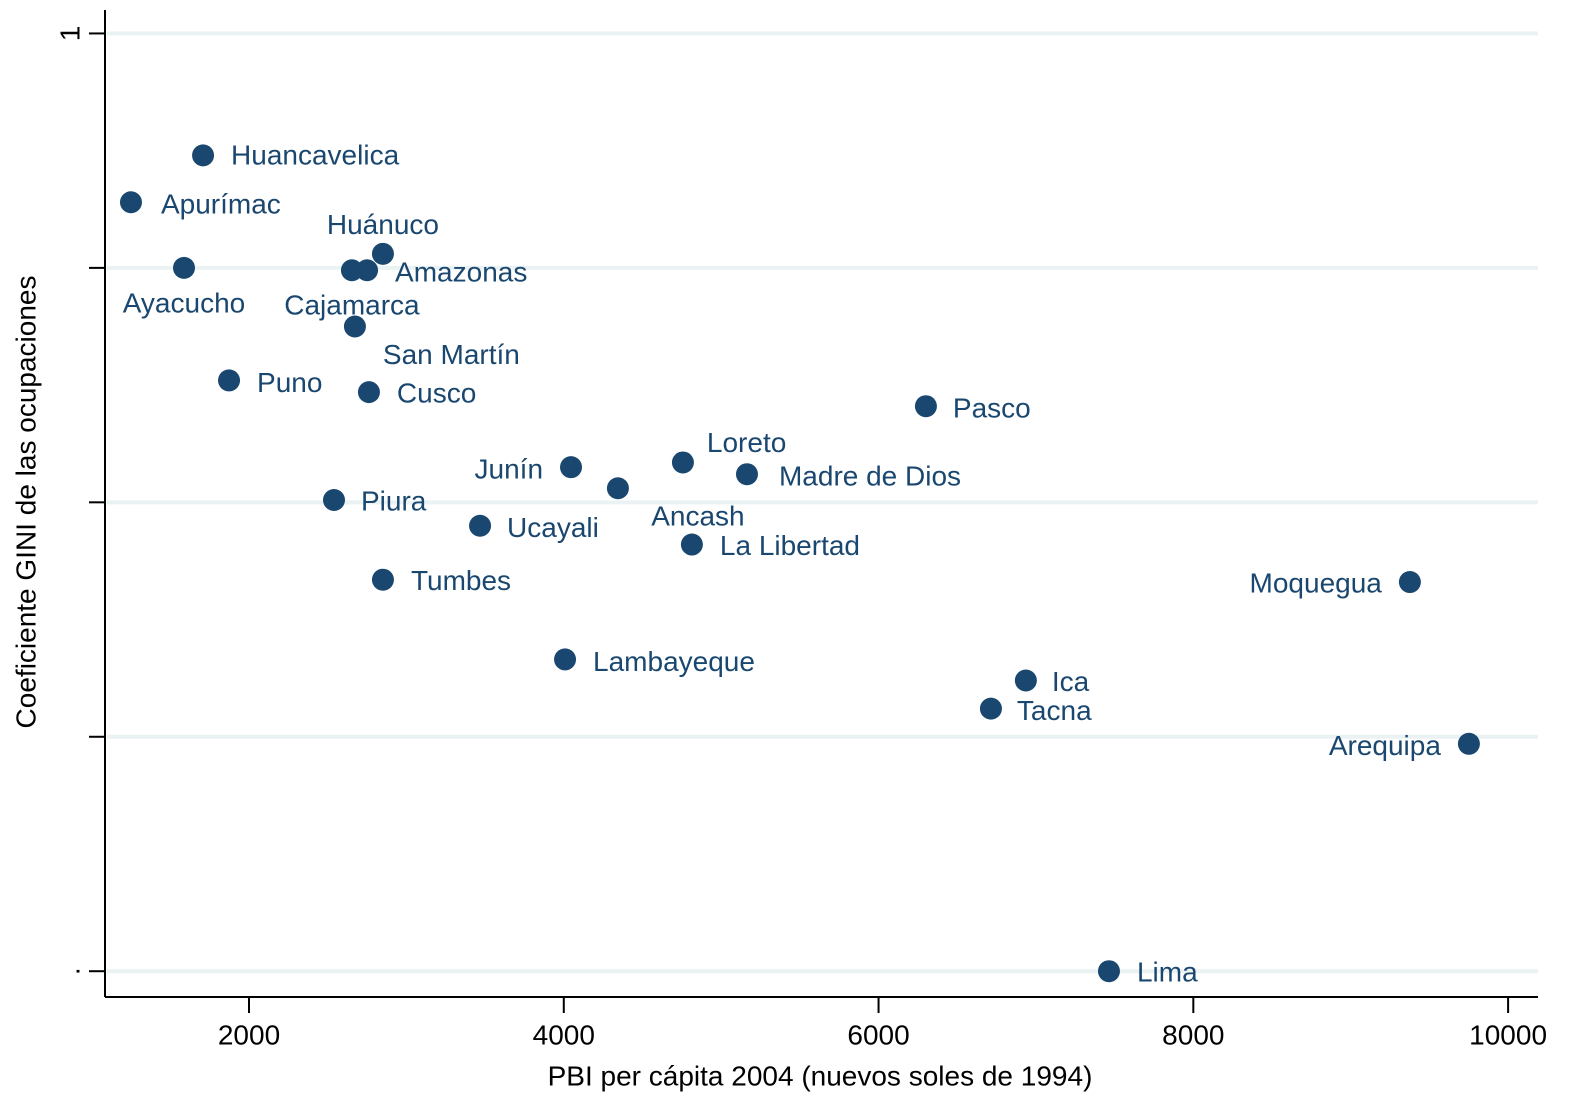 The height and width of the screenshot is (1105, 1583). I want to click on point-label: Ica, so click(1071, 681).